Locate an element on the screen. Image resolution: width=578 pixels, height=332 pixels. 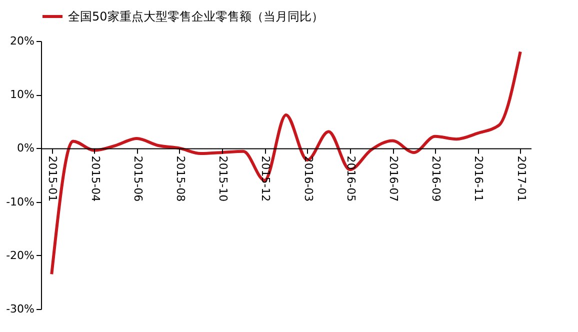
y-tick-label: 20% is located at coordinates (22, 41).